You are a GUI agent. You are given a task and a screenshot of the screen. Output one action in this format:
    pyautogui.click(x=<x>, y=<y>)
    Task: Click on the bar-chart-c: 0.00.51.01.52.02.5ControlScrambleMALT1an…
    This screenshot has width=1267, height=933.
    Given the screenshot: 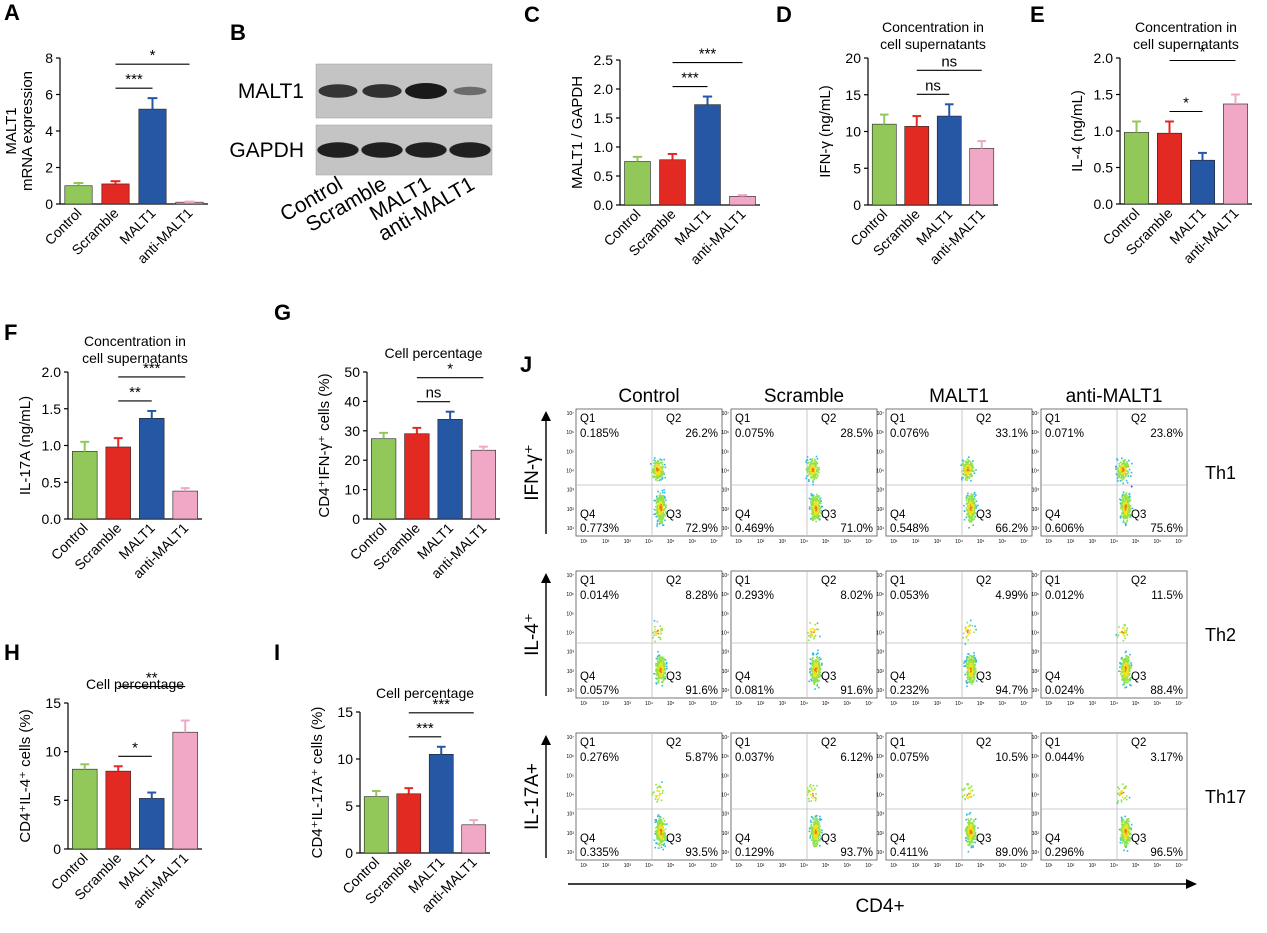 What is the action you would take?
    pyautogui.click(x=664, y=157)
    